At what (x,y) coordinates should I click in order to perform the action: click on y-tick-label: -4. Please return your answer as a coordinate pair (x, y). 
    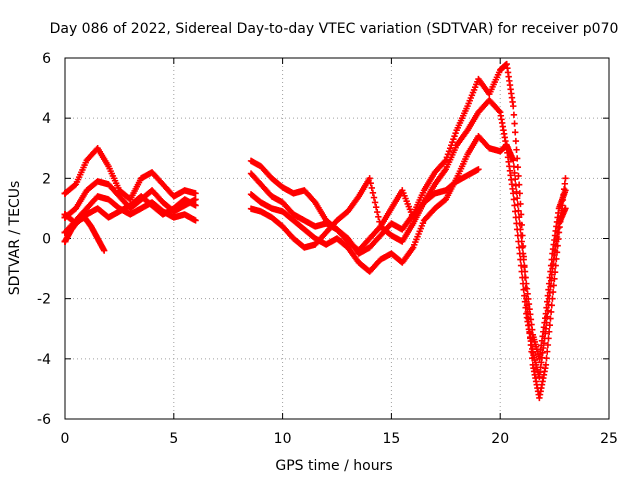
    Looking at the image, I should click on (44, 360).